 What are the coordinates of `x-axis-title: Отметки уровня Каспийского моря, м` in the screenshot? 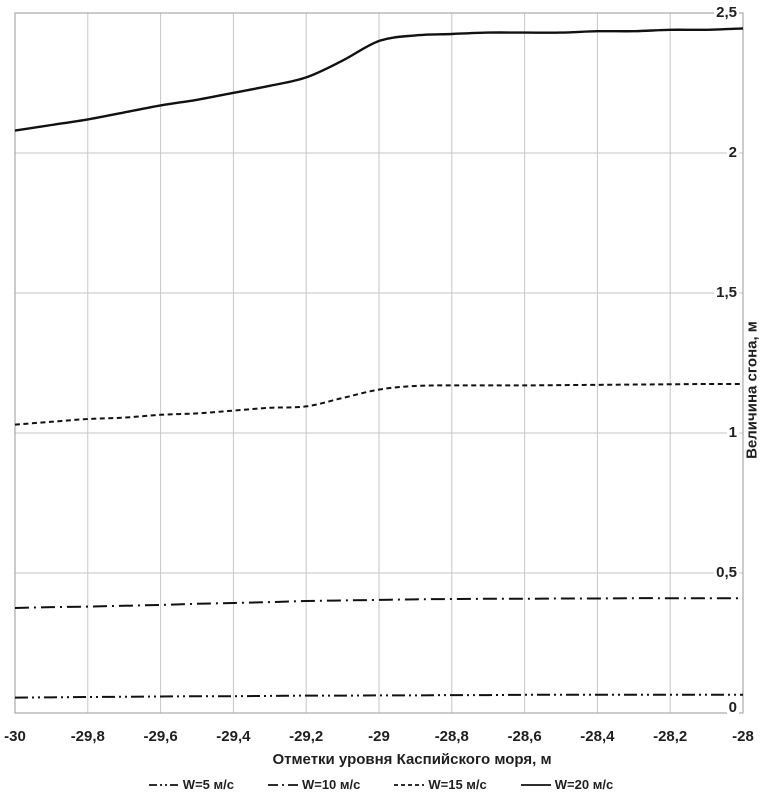 It's located at (412, 759).